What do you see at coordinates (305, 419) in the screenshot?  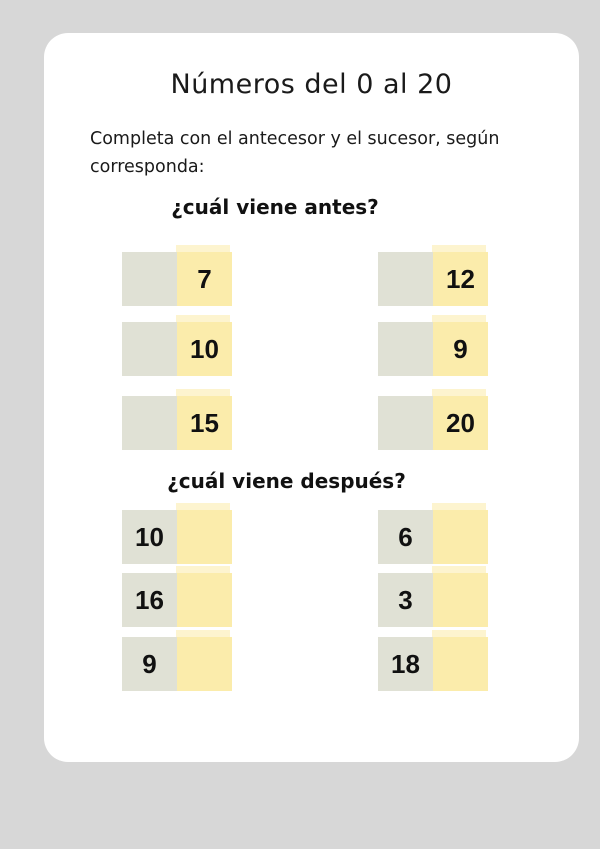 I see `antes-row-3: 15 20` at bounding box center [305, 419].